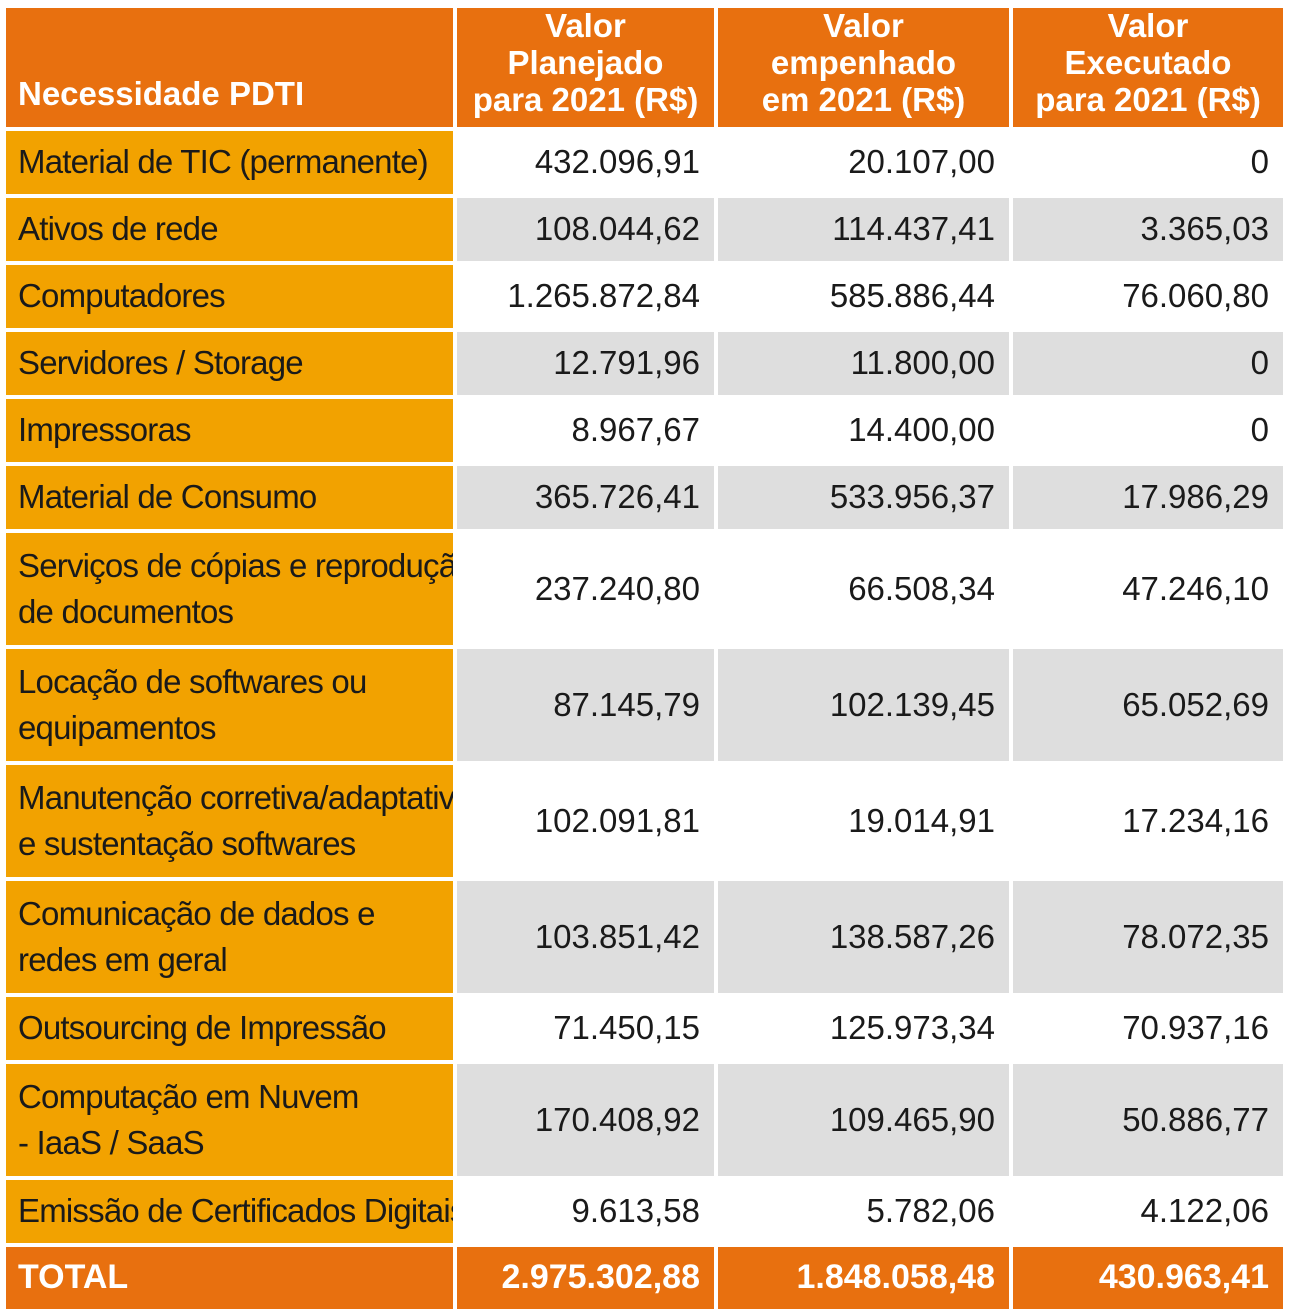 The image size is (1290, 1313). What do you see at coordinates (229, 1277) in the screenshot?
I see `total-label: TOTAL` at bounding box center [229, 1277].